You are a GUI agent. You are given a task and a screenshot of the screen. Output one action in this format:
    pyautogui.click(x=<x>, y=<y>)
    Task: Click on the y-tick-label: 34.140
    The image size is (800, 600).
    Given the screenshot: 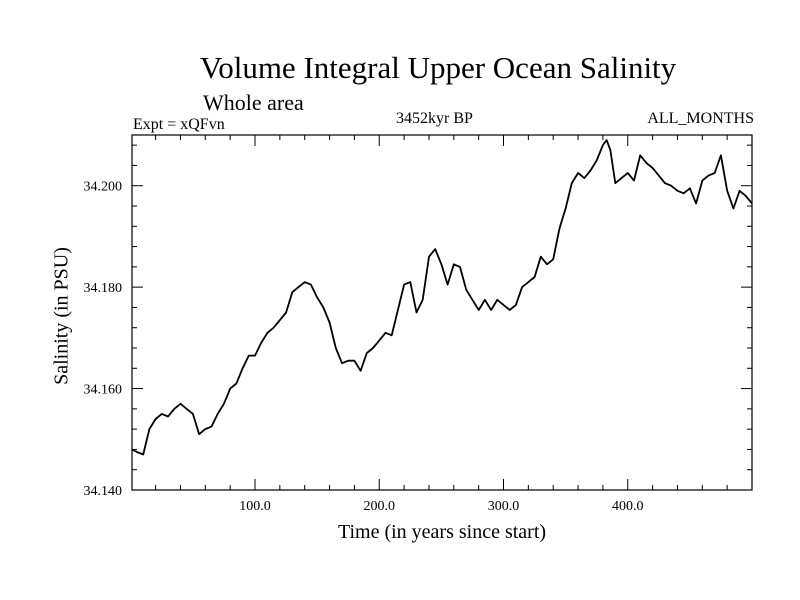 What is the action you would take?
    pyautogui.click(x=103, y=491)
    